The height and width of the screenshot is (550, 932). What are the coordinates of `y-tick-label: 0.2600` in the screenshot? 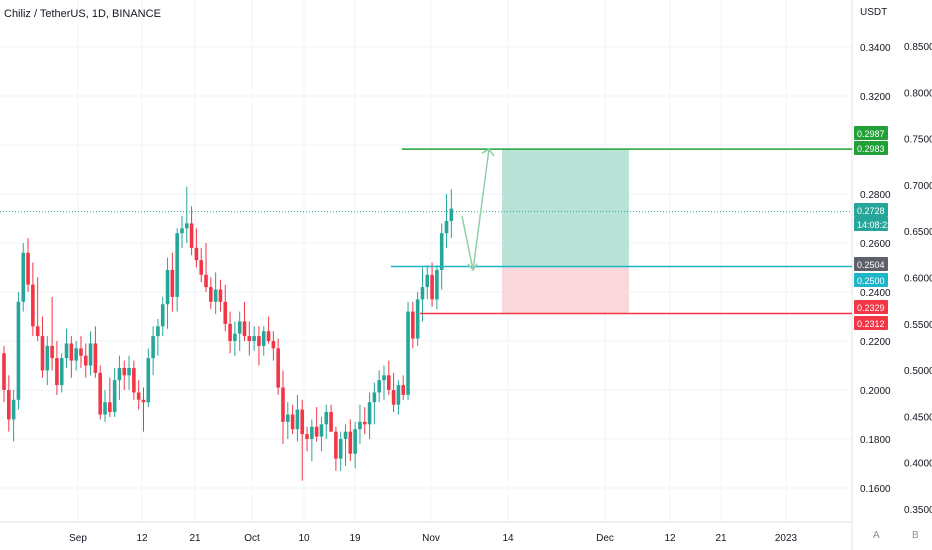 It's located at (875, 244).